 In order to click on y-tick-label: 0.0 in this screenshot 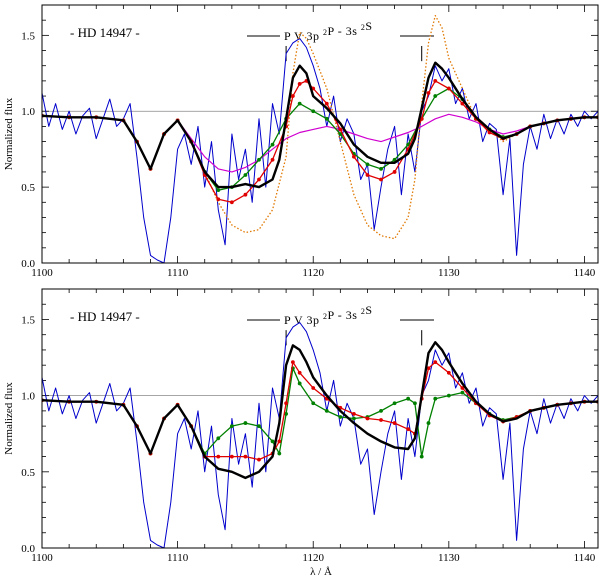, I will do `click(28, 549)`.